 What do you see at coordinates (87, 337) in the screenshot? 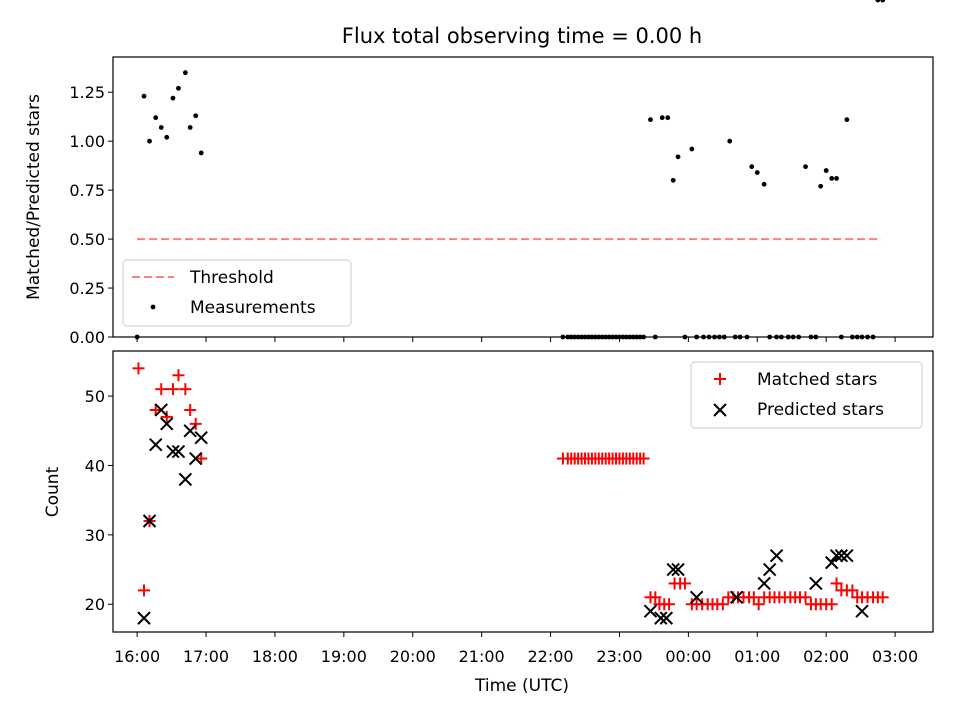
I see `top-y-tick-label: 0.00` at bounding box center [87, 337].